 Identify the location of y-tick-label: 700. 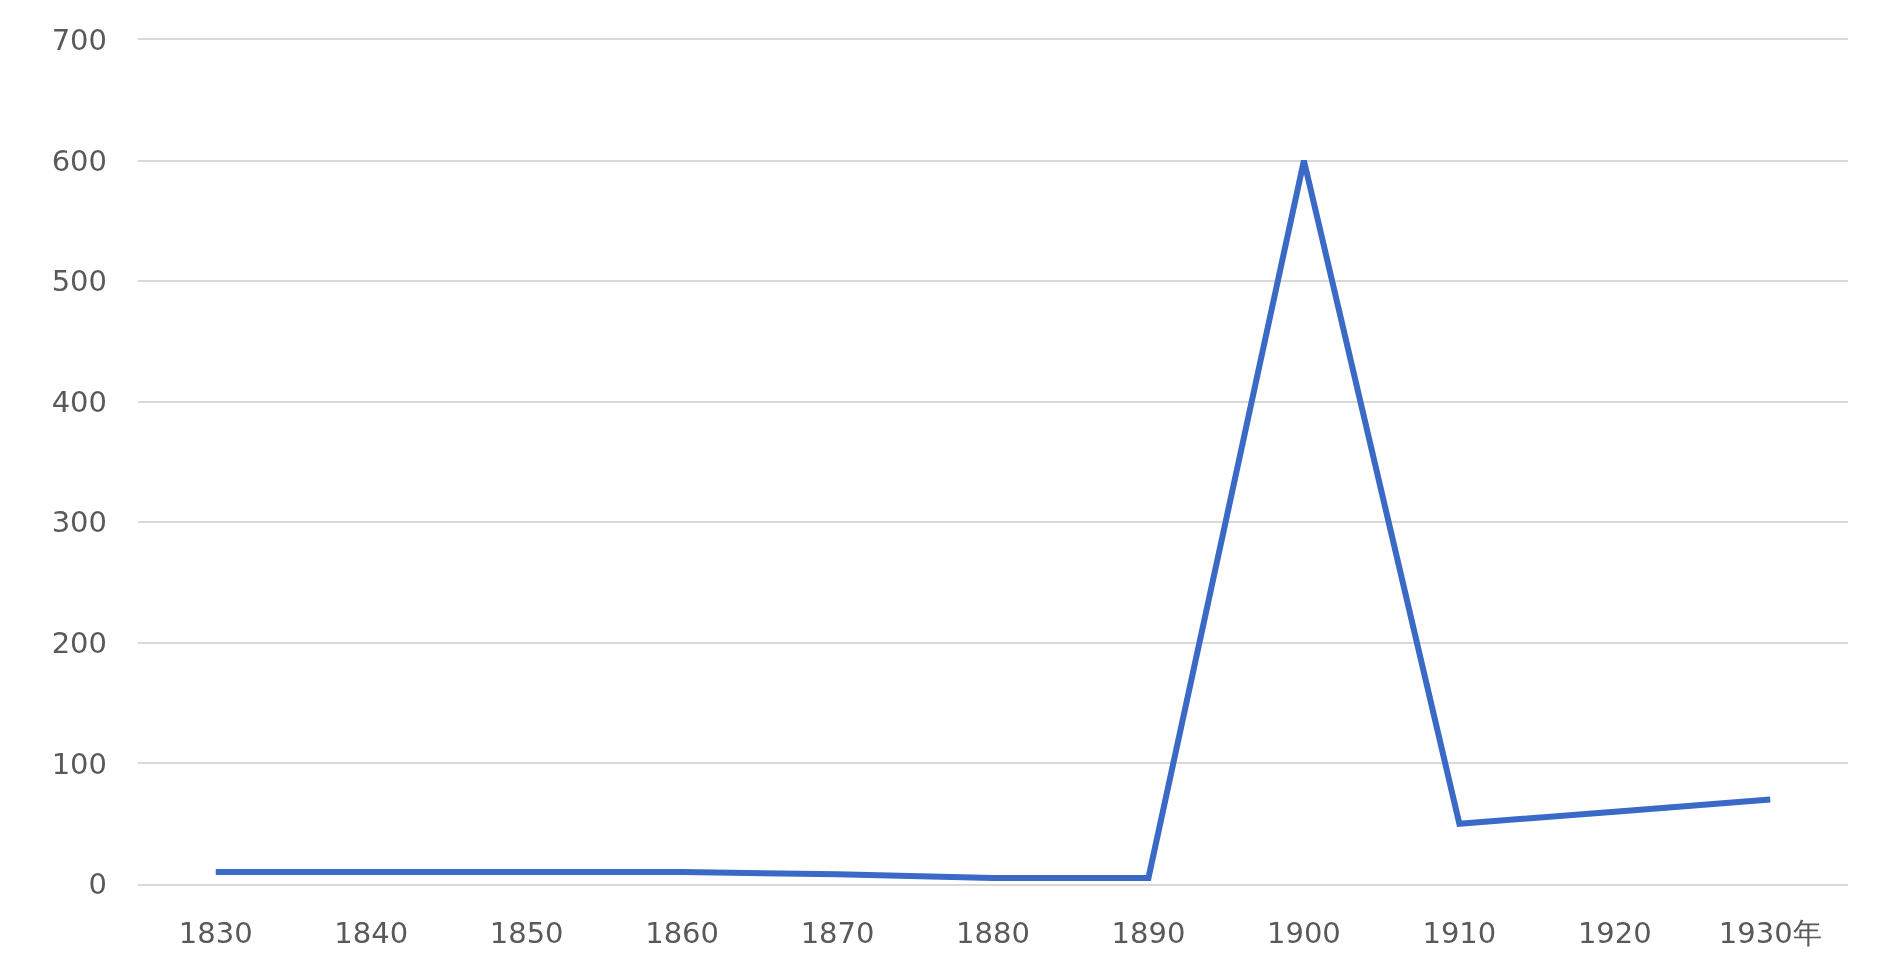
(79, 40).